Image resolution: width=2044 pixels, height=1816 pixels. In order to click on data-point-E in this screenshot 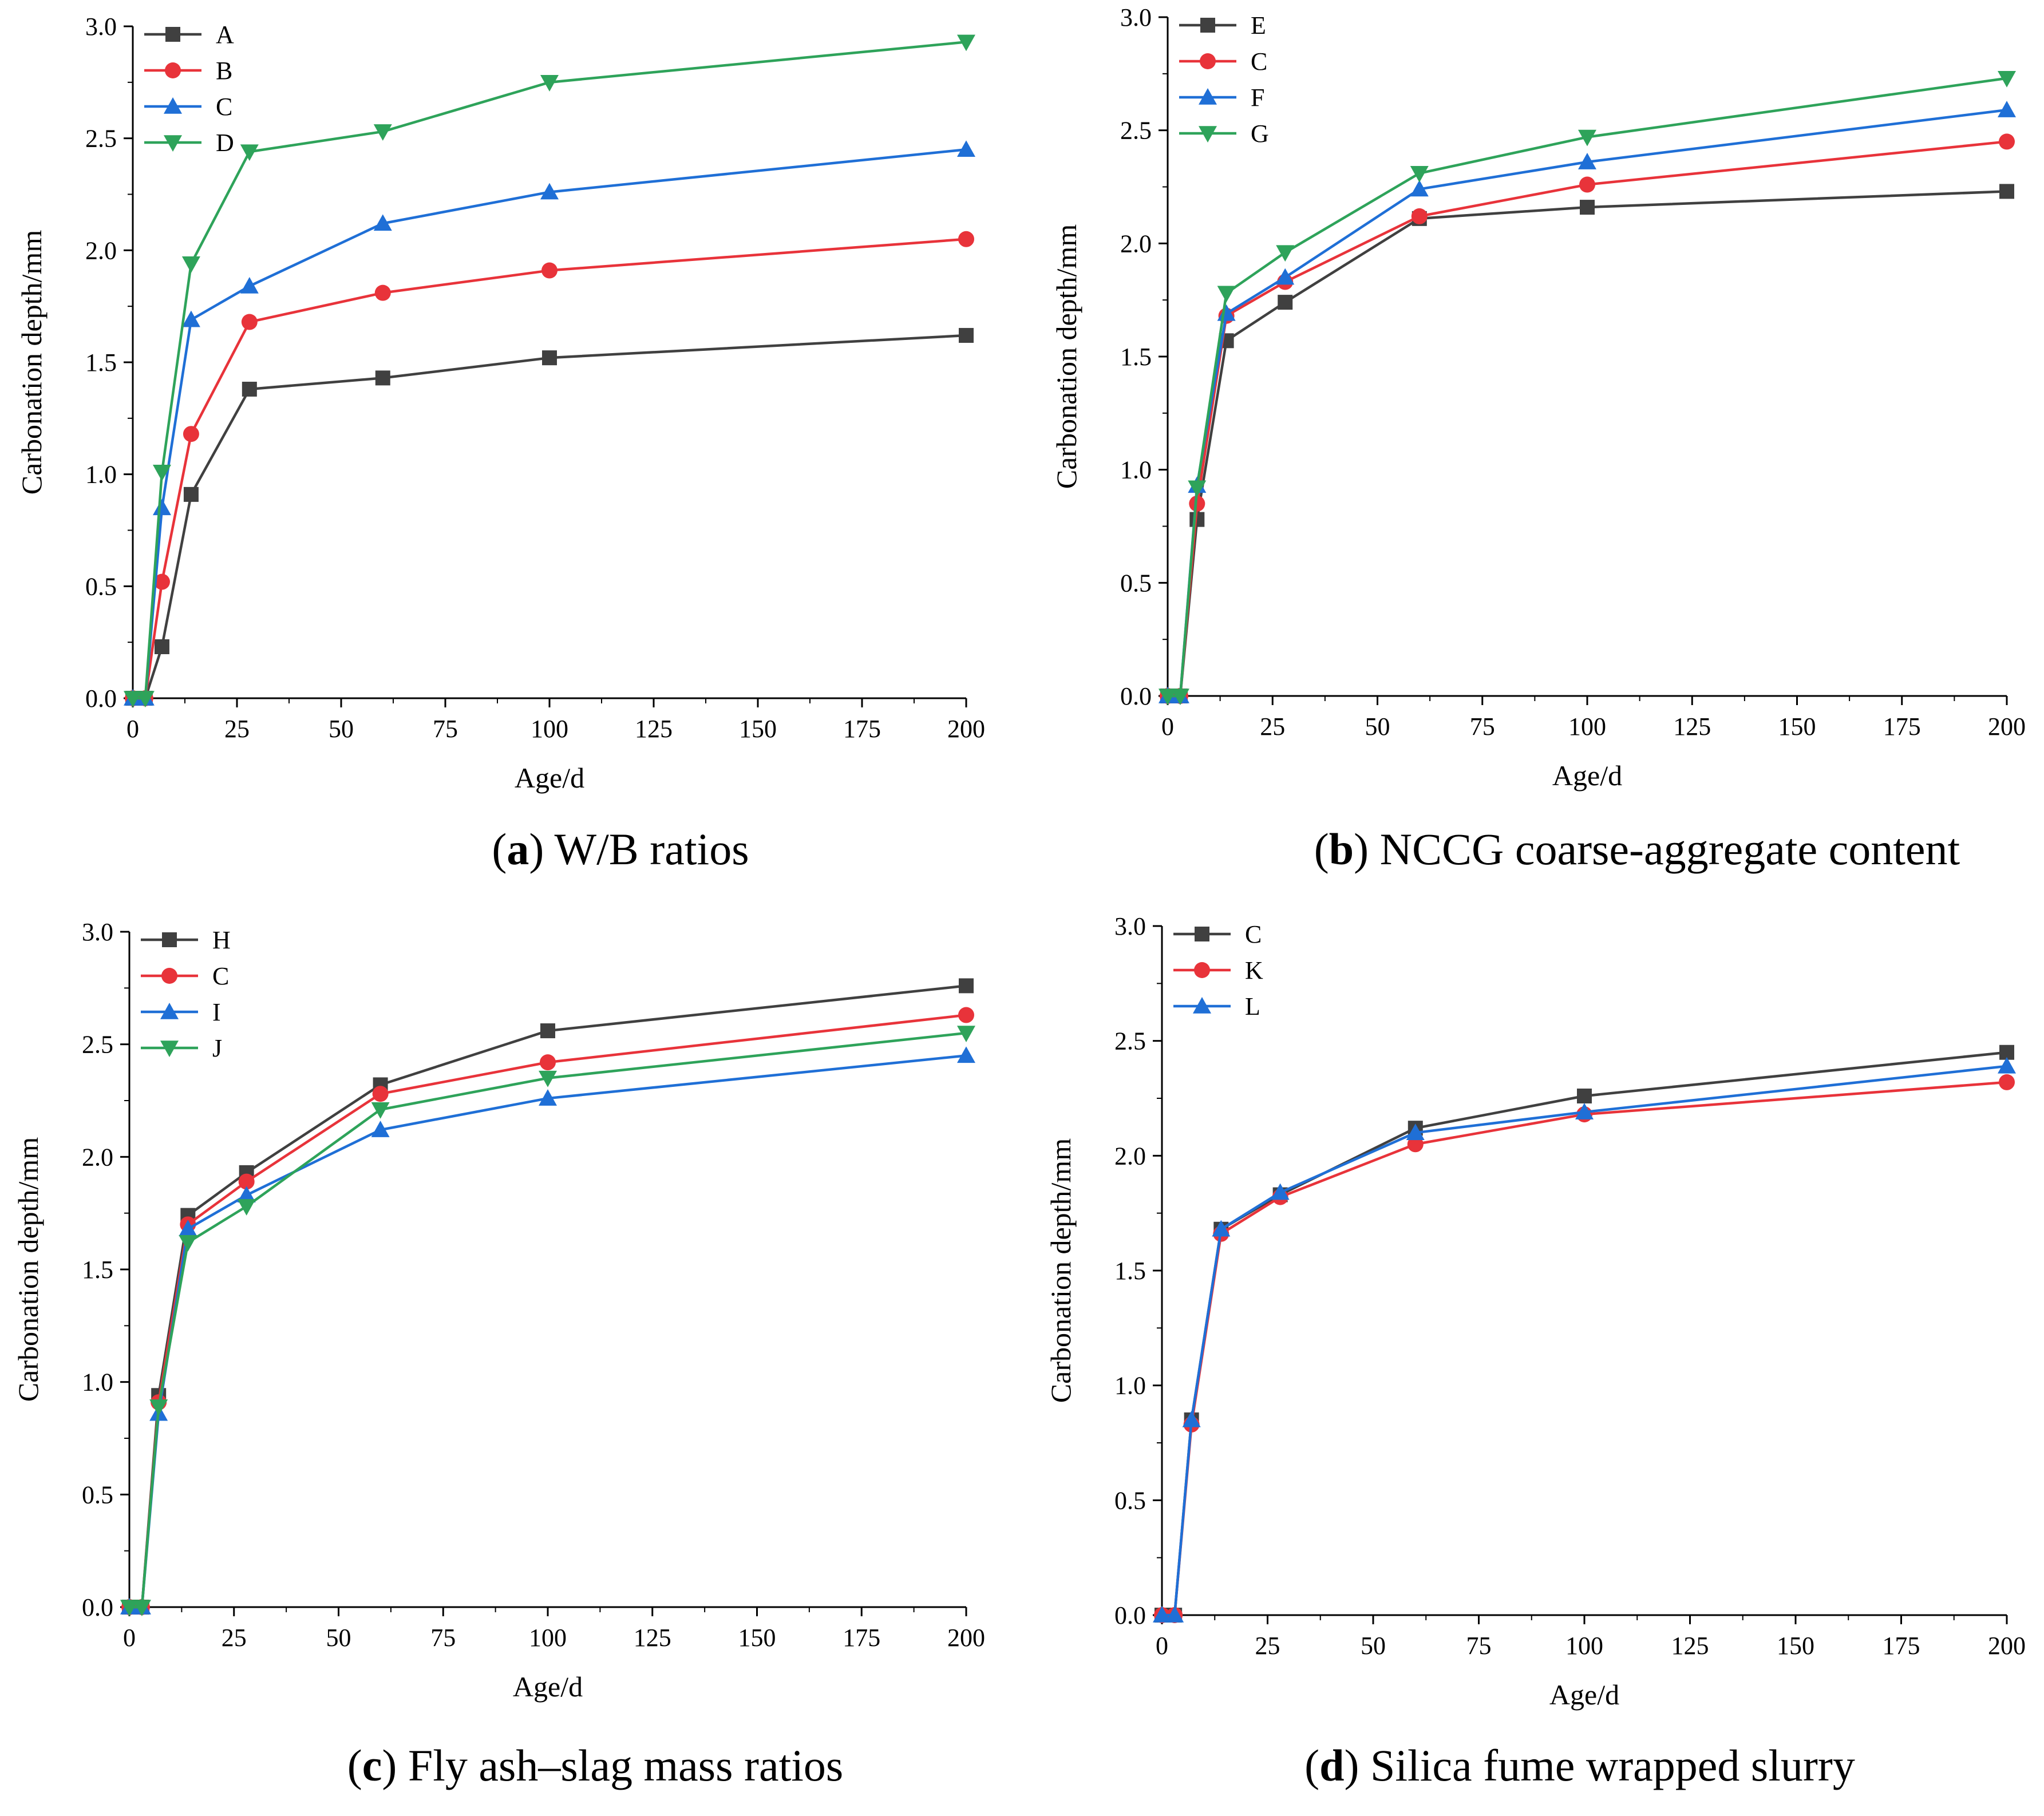, I will do `click(1587, 207)`.